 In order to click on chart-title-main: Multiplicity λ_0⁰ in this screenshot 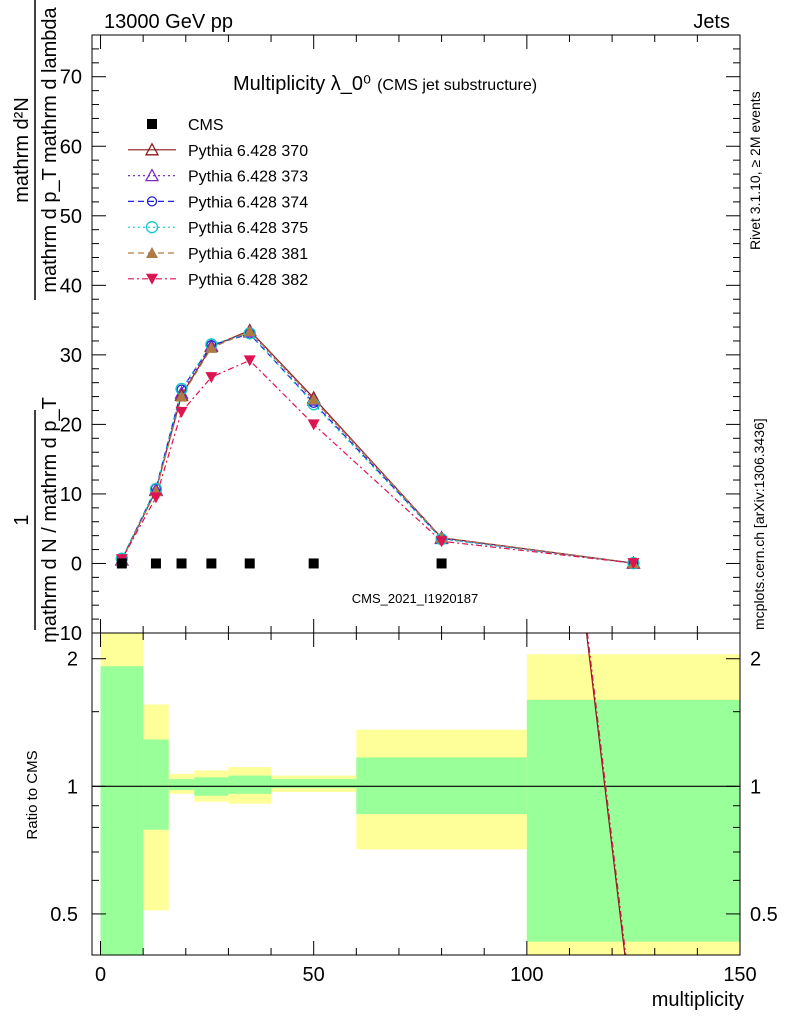, I will do `click(302, 84)`.